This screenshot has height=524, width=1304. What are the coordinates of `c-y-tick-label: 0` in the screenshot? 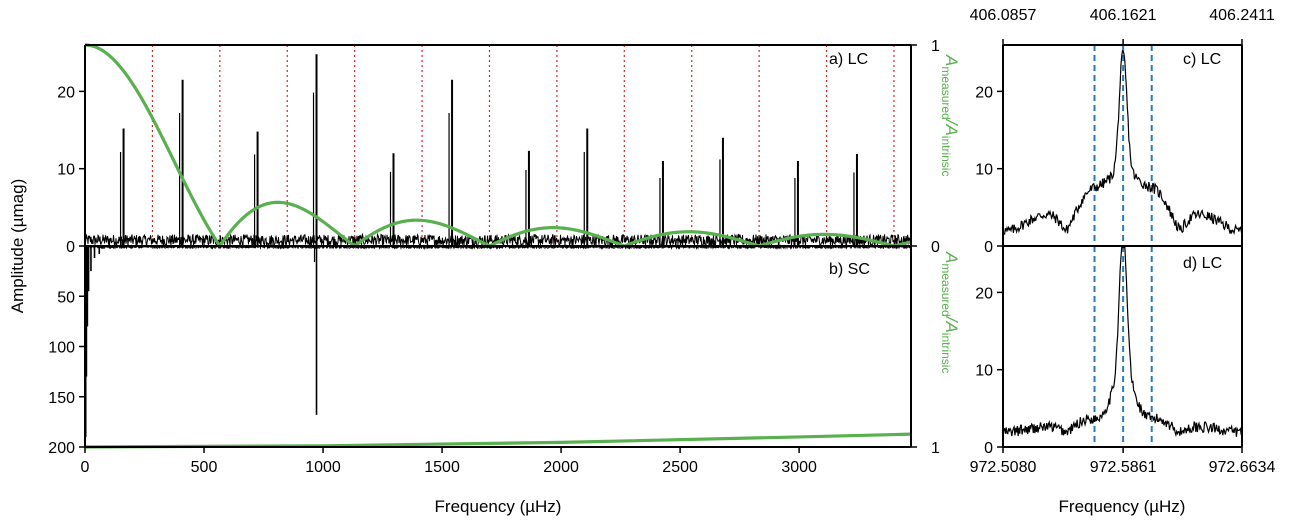 It's located at (988, 247).